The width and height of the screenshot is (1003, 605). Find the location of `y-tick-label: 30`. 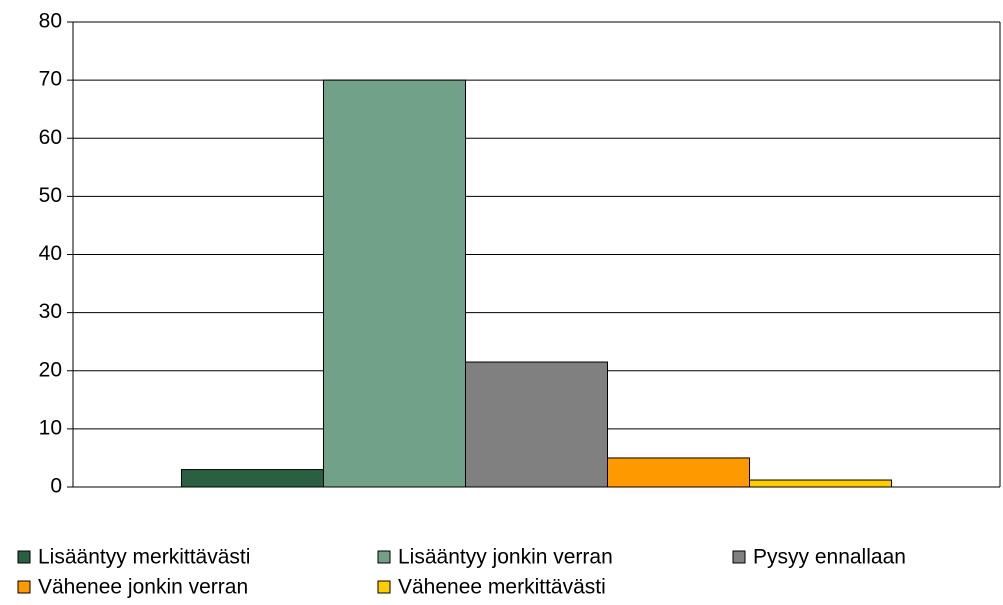

y-tick-label: 30 is located at coordinates (50, 311).